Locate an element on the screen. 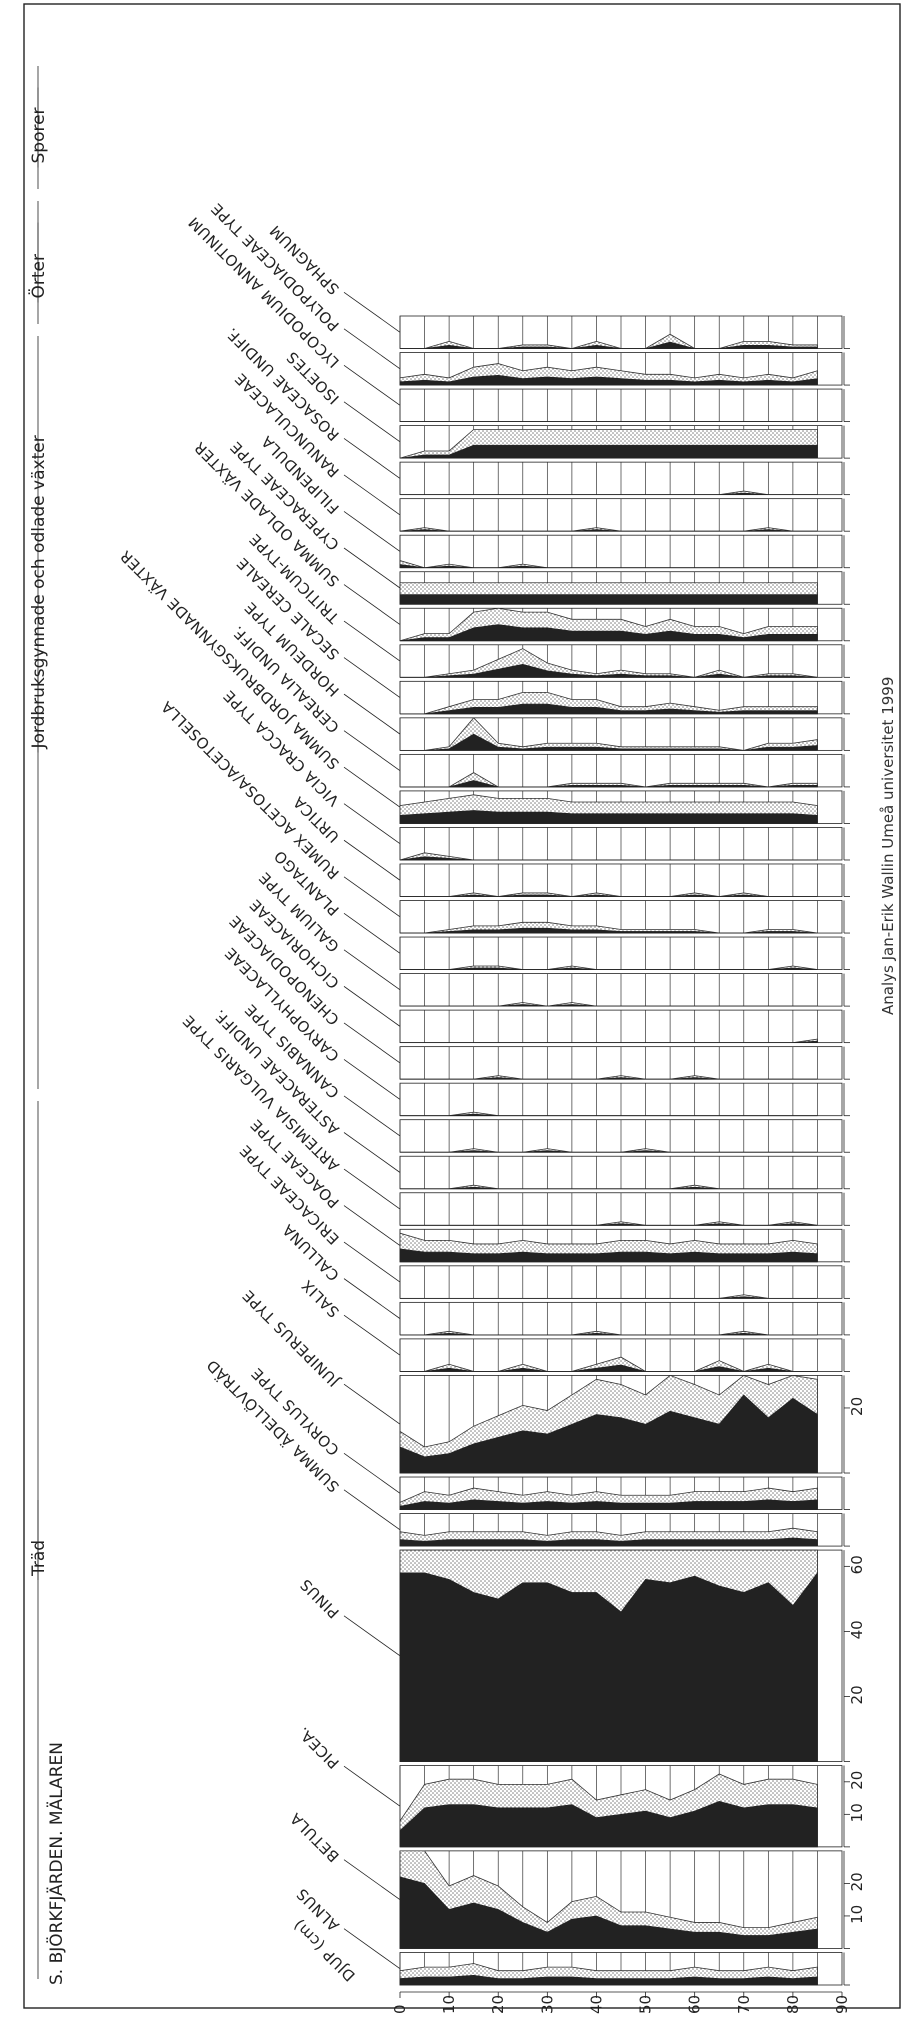 This screenshot has height=2020, width=909. taxon-label: BETULA is located at coordinates (314, 1837).